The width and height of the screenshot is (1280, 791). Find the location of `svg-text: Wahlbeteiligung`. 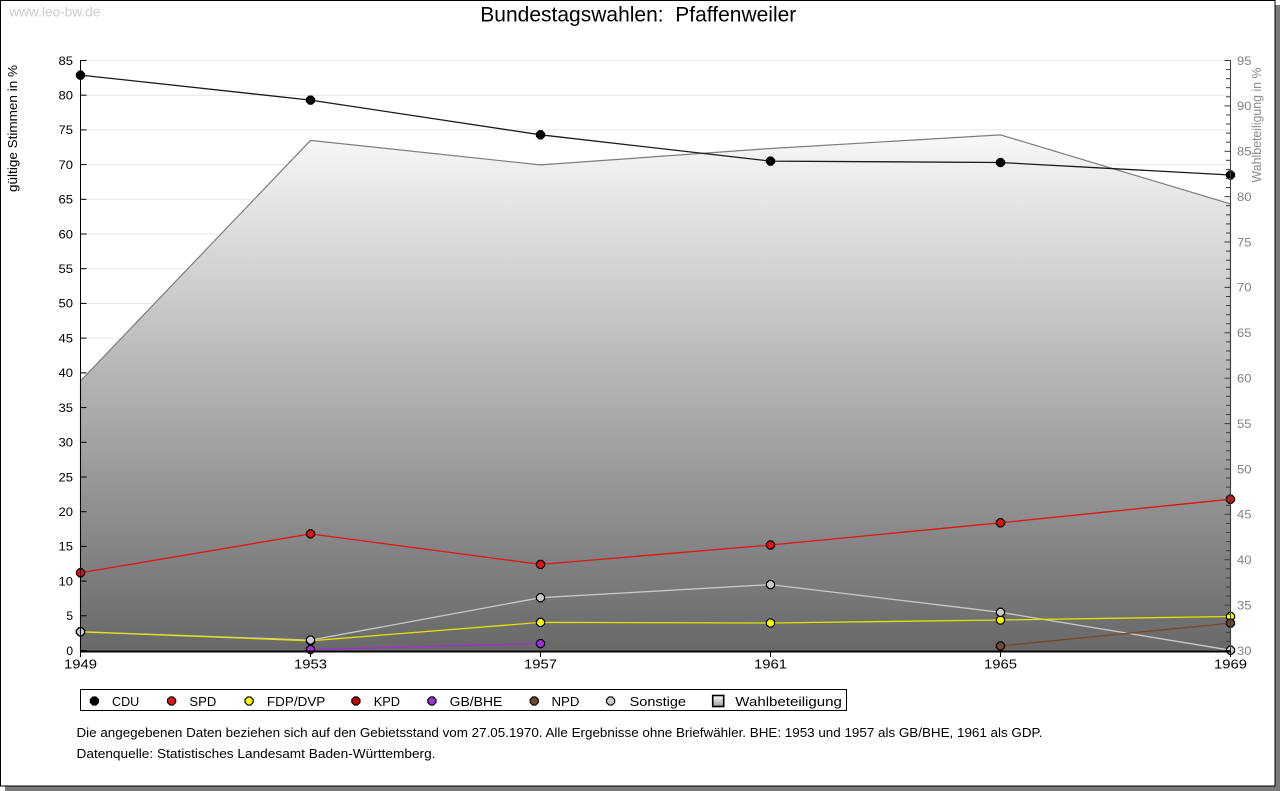

svg-text: Wahlbeteiligung is located at coordinates (788, 701).